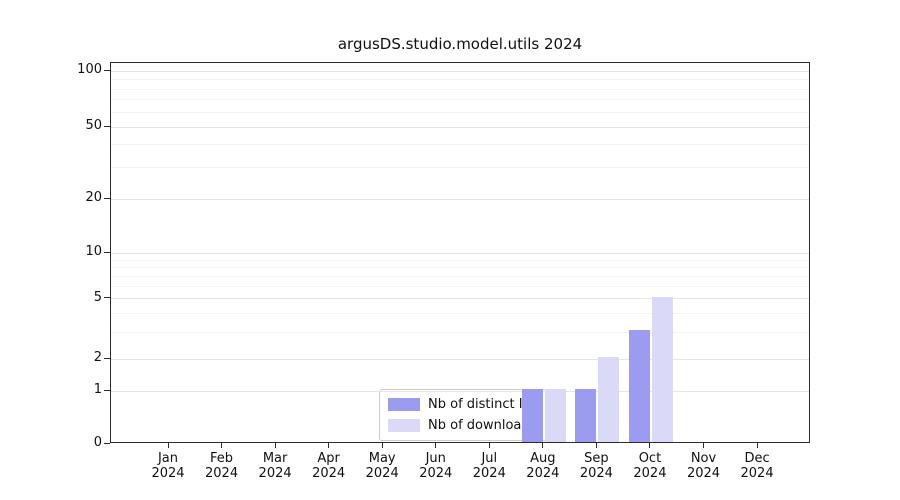 The width and height of the screenshot is (900, 500). I want to click on x-tick-label: Apr 2024, so click(329, 466).